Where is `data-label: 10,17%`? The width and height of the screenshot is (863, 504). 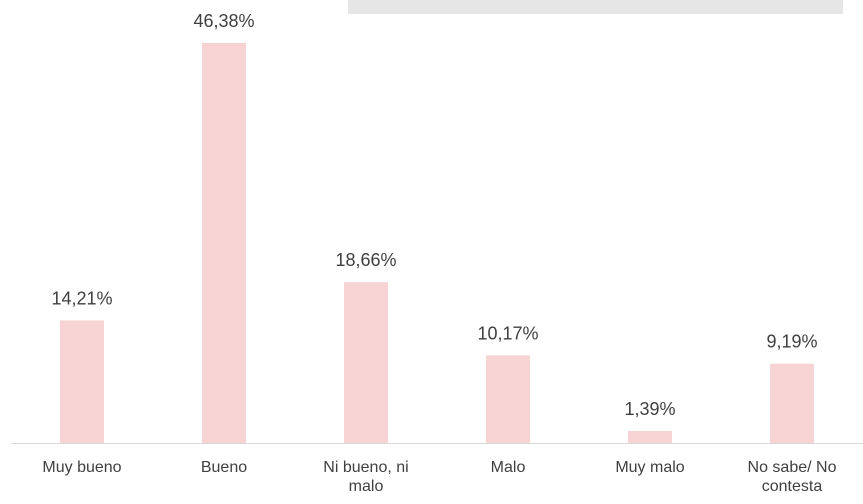 data-label: 10,17% is located at coordinates (507, 333).